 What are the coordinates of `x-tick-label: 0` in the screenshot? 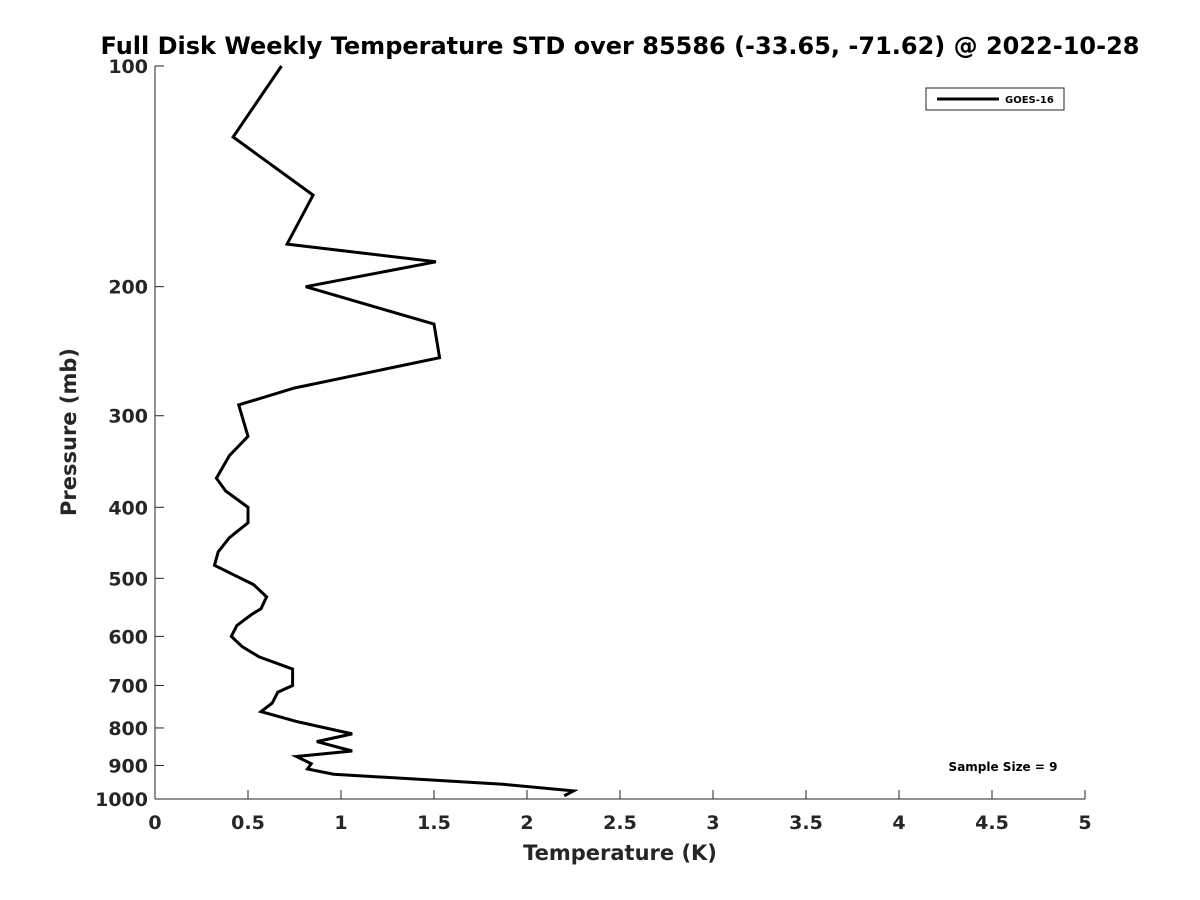 It's located at (154, 823).